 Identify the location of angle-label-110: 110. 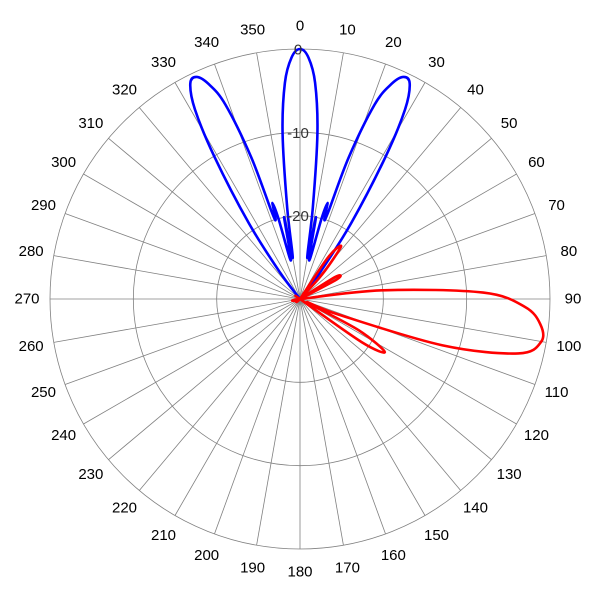
(557, 392).